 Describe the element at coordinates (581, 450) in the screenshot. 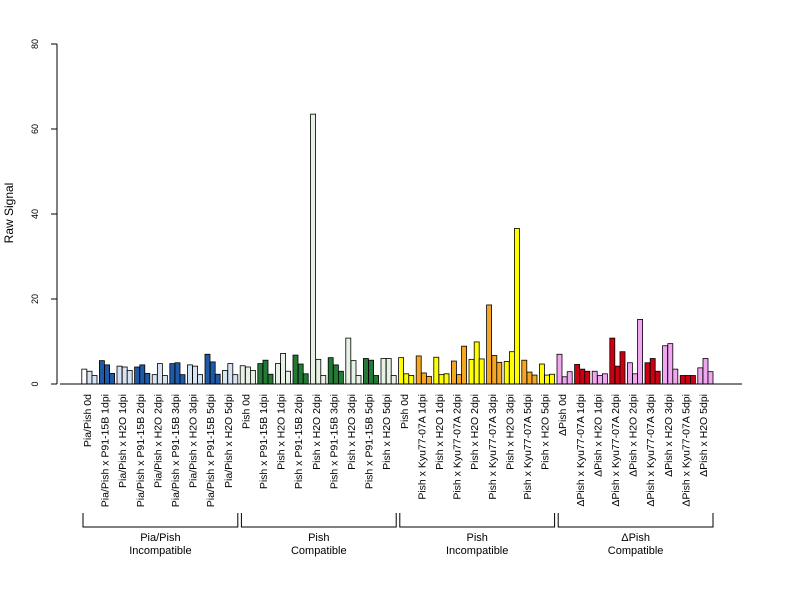

I see `x-tick-label: ΔPish x Kyu77-07A 1dpi` at that location.